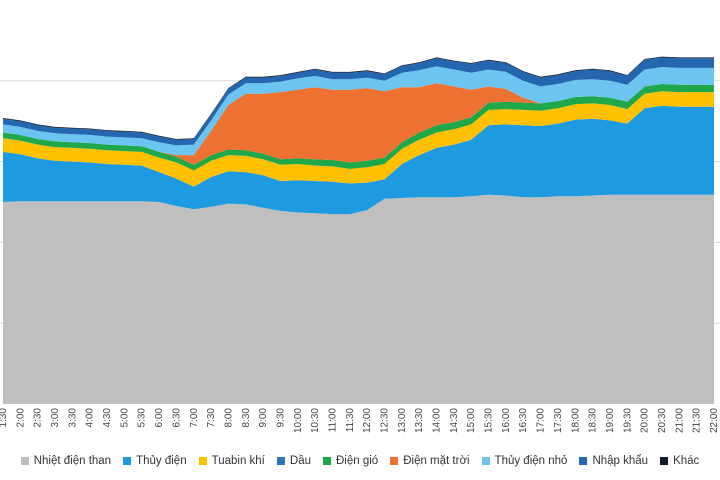 This screenshot has height=480, width=720. What do you see at coordinates (4, 418) in the screenshot?
I see `x-tick-label: 1:30` at bounding box center [4, 418].